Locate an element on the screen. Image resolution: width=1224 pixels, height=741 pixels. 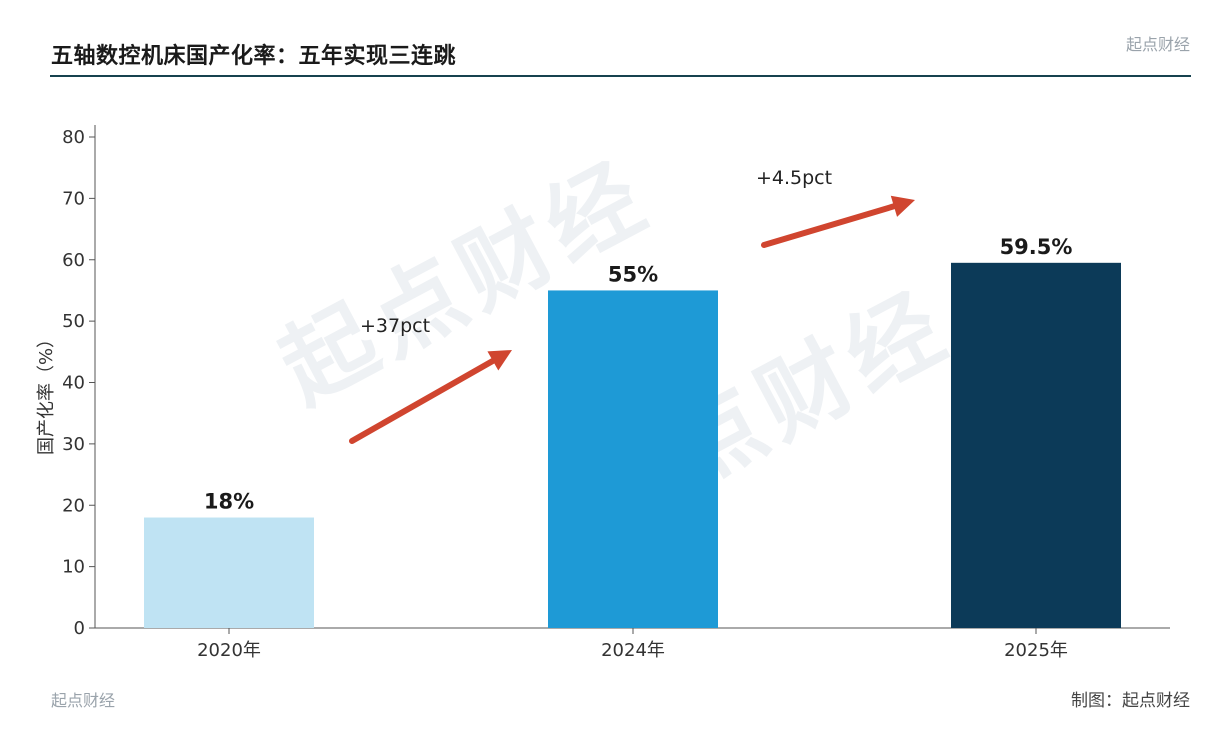
chart-credit: 制图：起点财经 is located at coordinates (1130, 701).